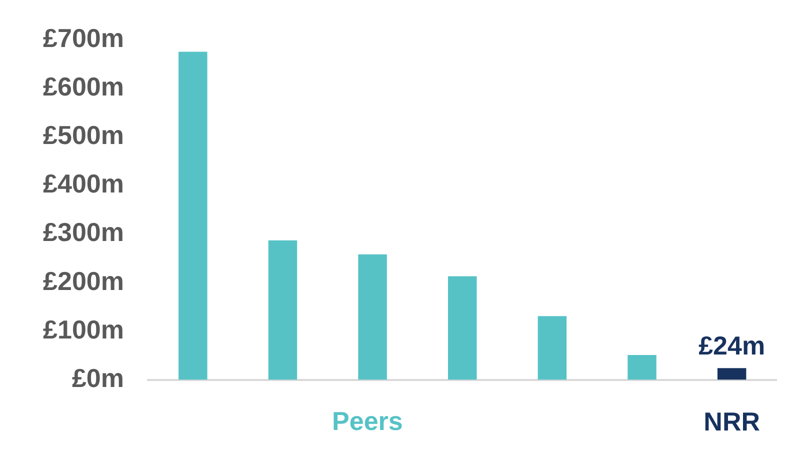 This screenshot has width=788, height=467. What do you see at coordinates (732, 345) in the screenshot?
I see `data-label: £24m` at bounding box center [732, 345].